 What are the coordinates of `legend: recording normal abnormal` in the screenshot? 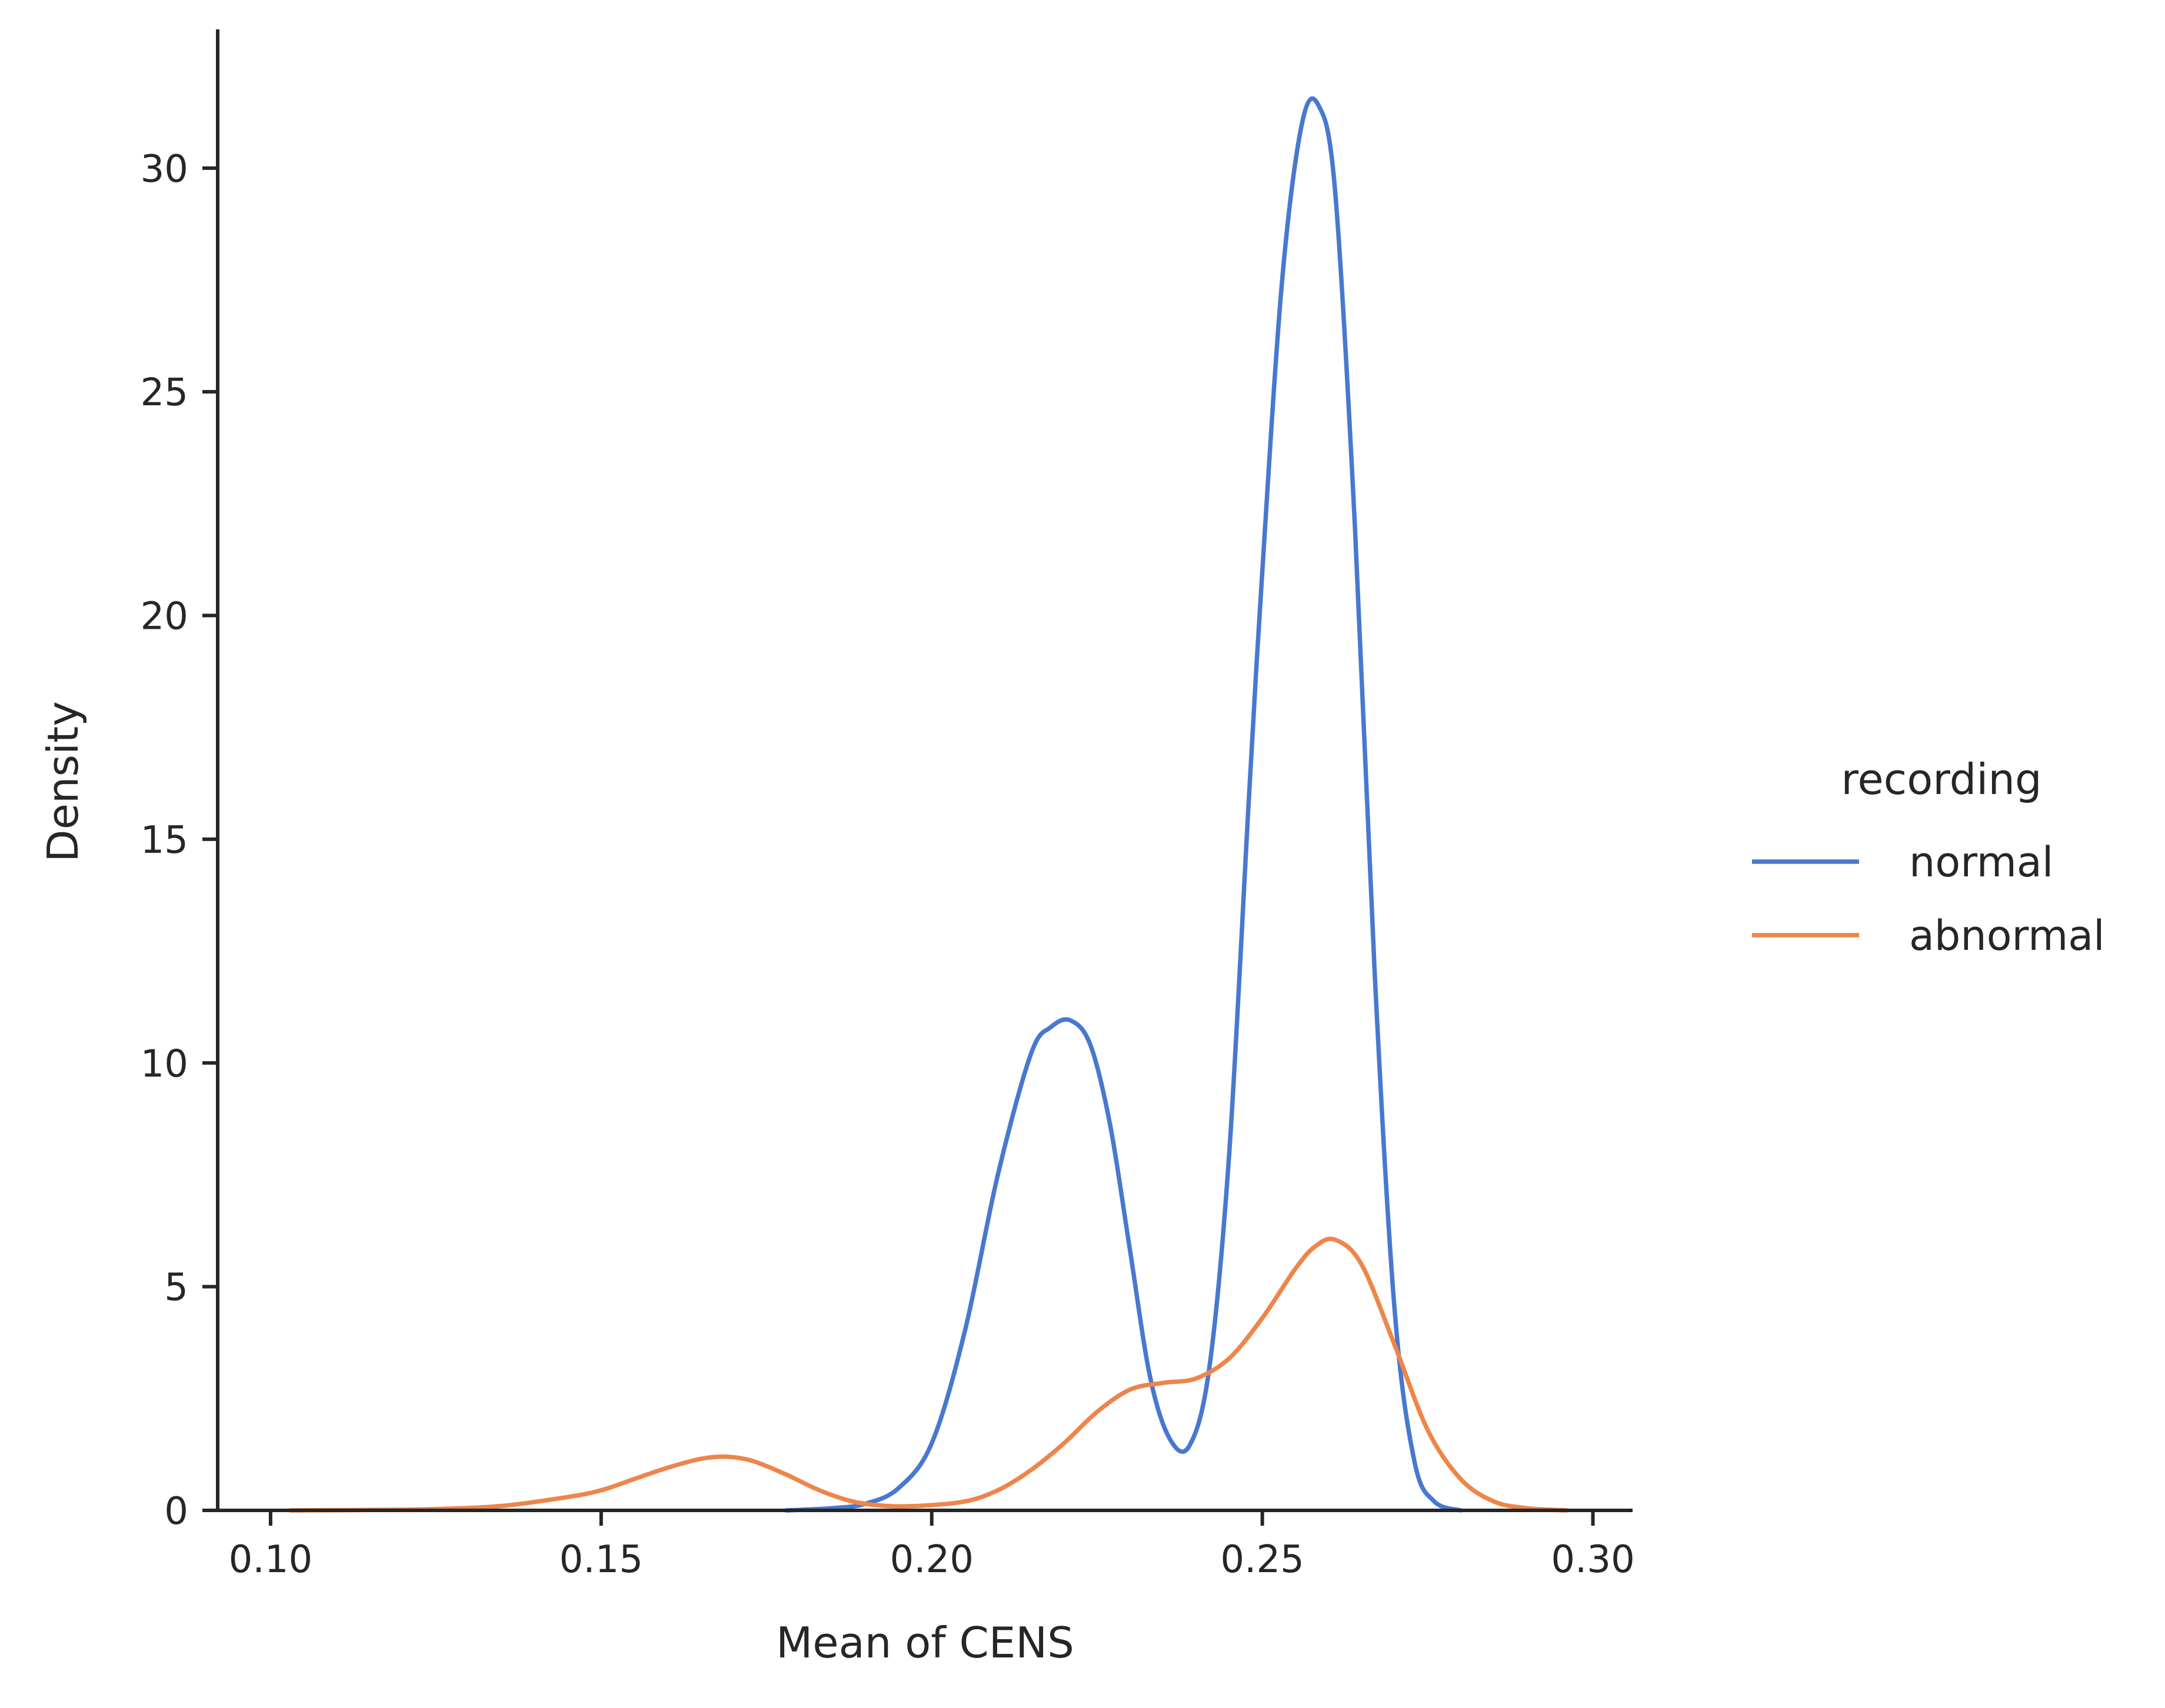 It's located at (1928, 857).